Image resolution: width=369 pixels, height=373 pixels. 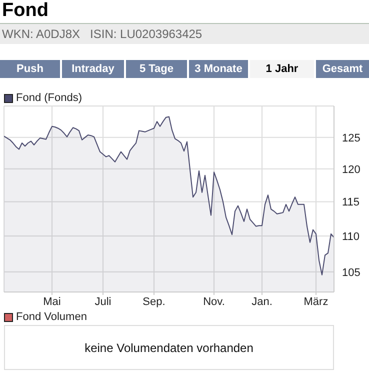 I want to click on y-tick-label: 115, so click(x=351, y=202).